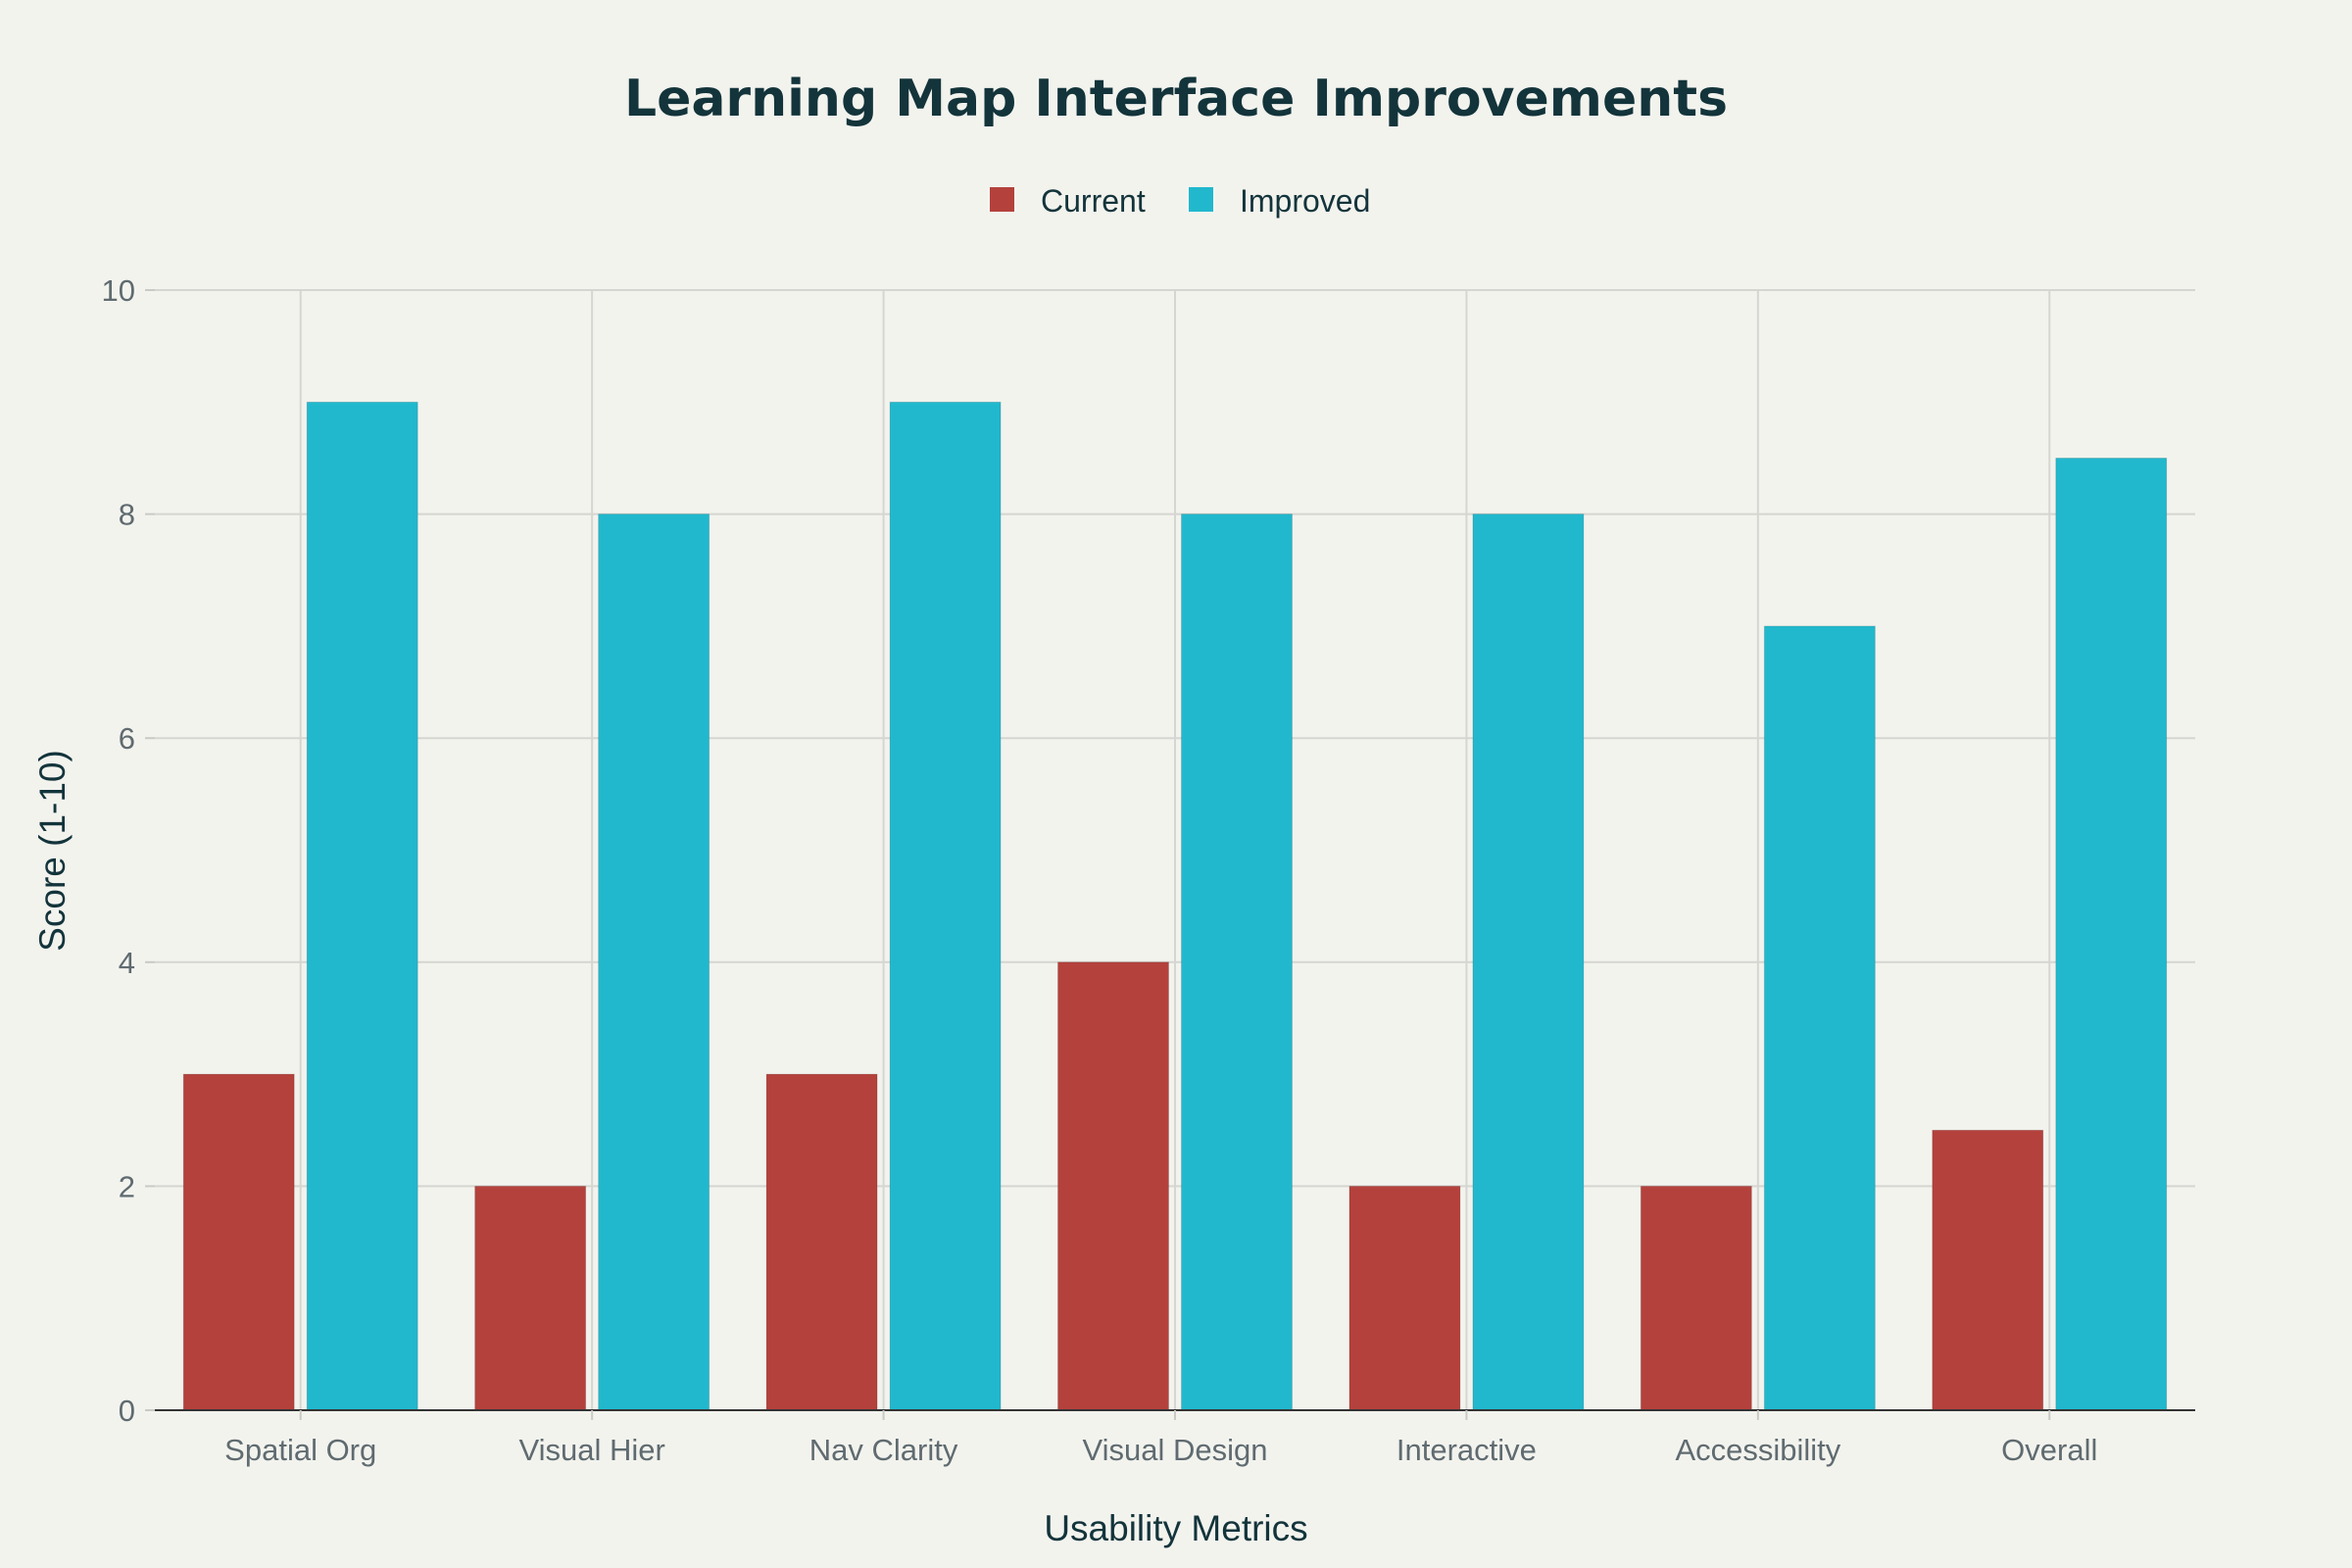  Describe the element at coordinates (118, 290) in the screenshot. I see `y-tick-label: 10` at that location.